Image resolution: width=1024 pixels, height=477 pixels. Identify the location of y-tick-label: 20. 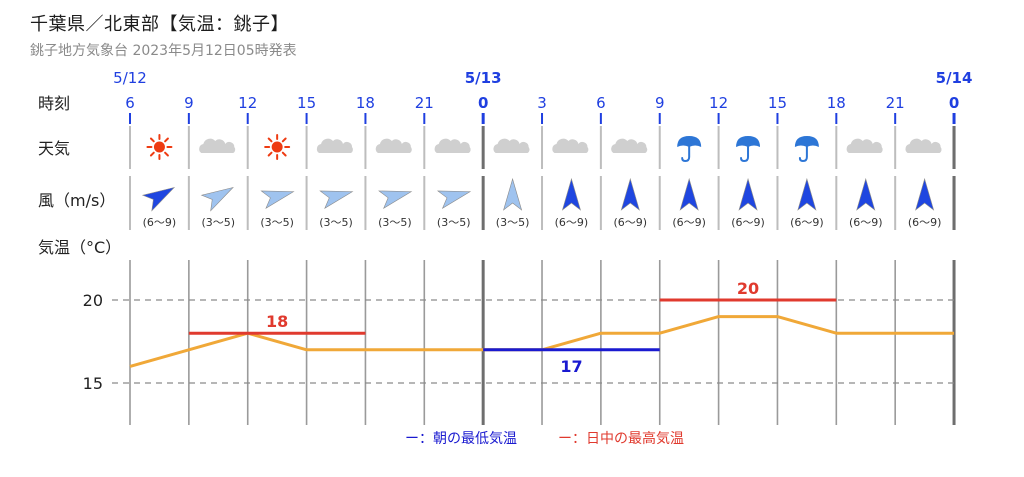
(93, 300).